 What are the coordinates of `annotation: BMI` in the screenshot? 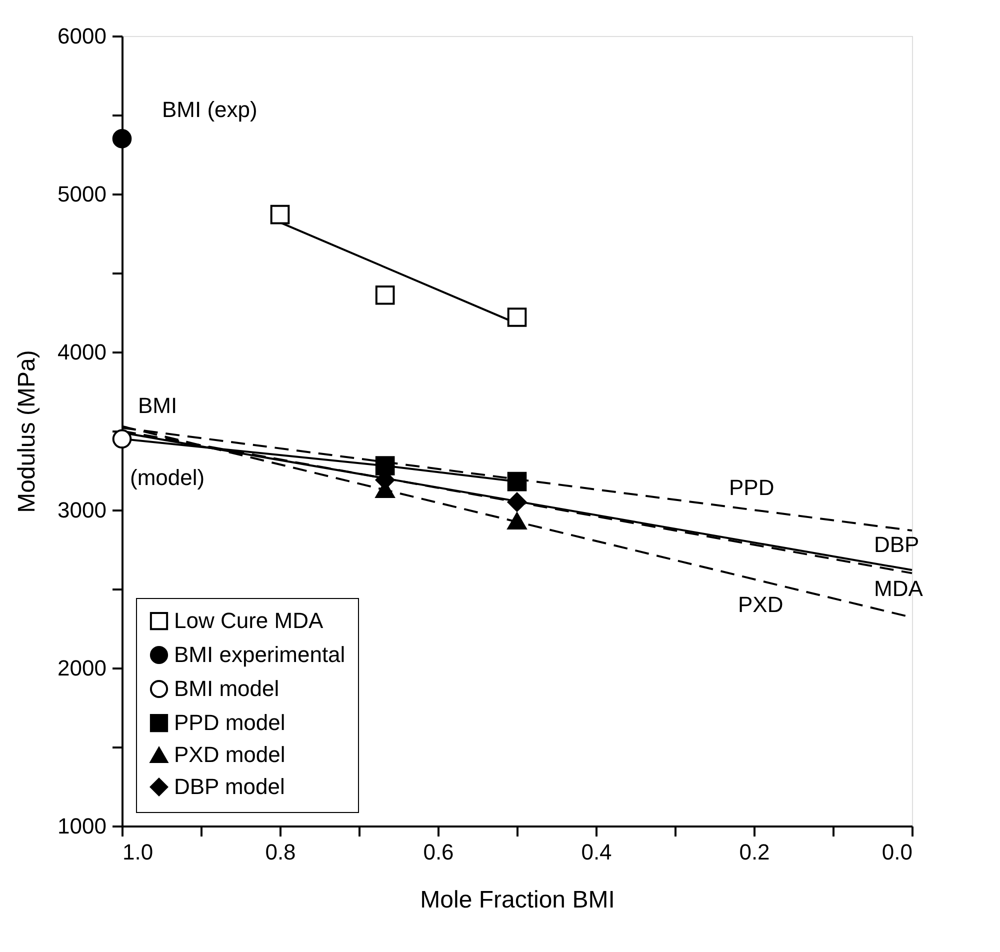 It's located at (158, 405).